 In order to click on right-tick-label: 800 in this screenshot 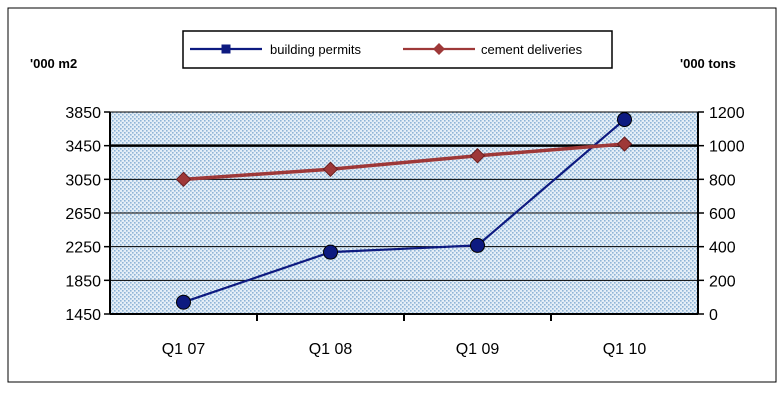, I will do `click(722, 180)`.